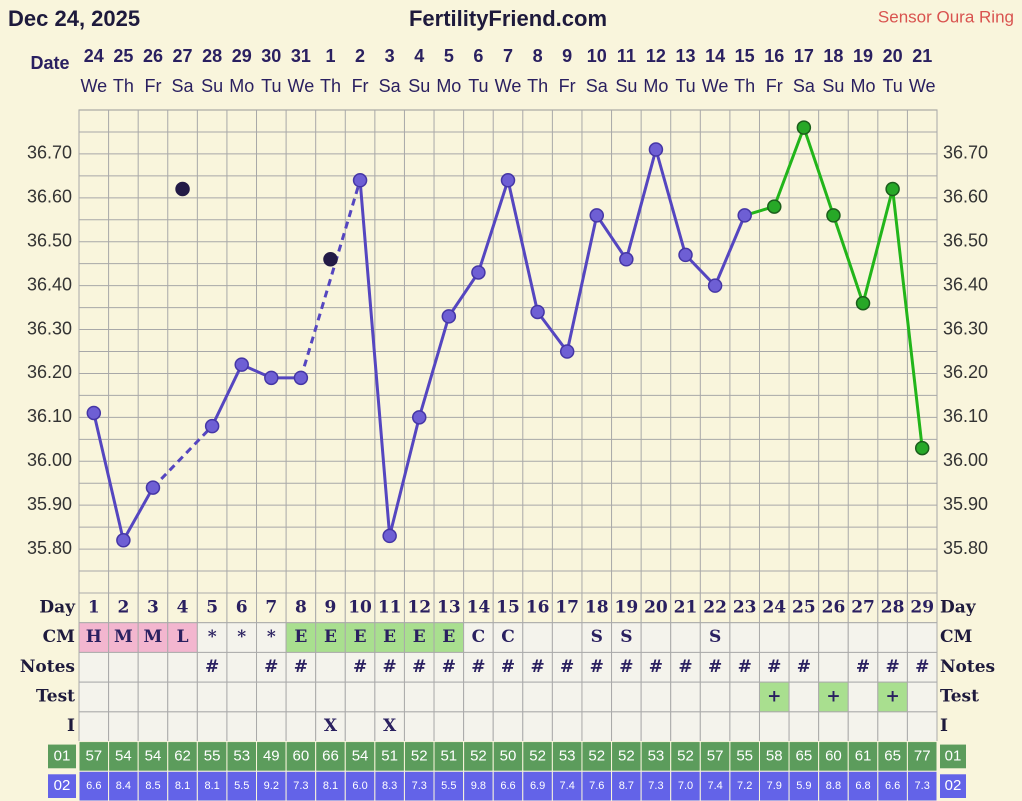  What do you see at coordinates (597, 607) in the screenshot?
I see `cell-text: 18` at bounding box center [597, 607].